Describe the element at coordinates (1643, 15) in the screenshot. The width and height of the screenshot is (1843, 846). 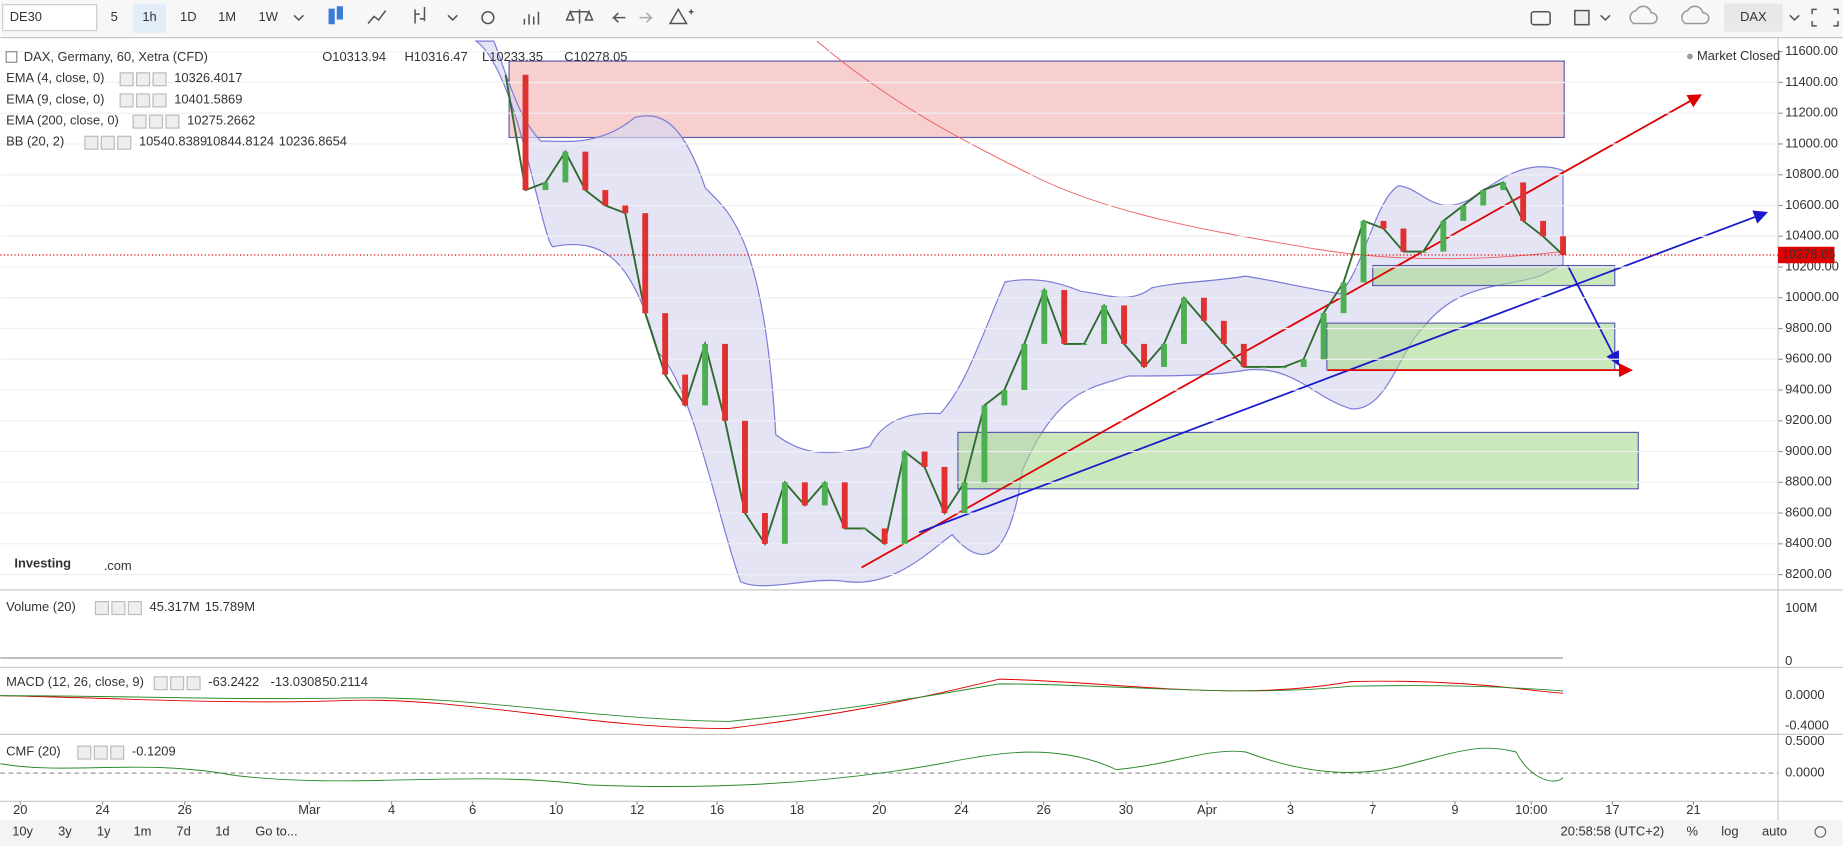
I see `cloud-load` at that location.